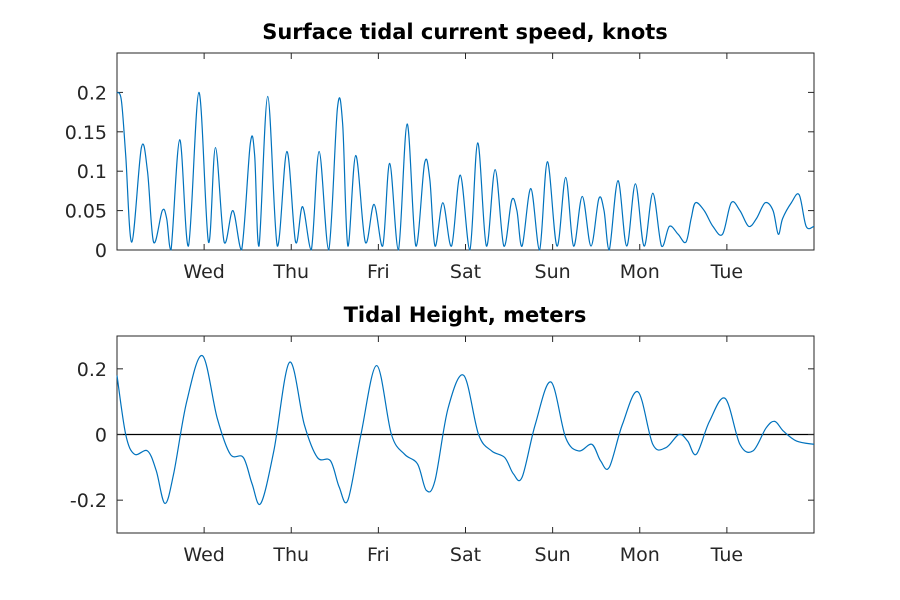  I want to click on y-tick-label: 0.1, so click(92, 172).